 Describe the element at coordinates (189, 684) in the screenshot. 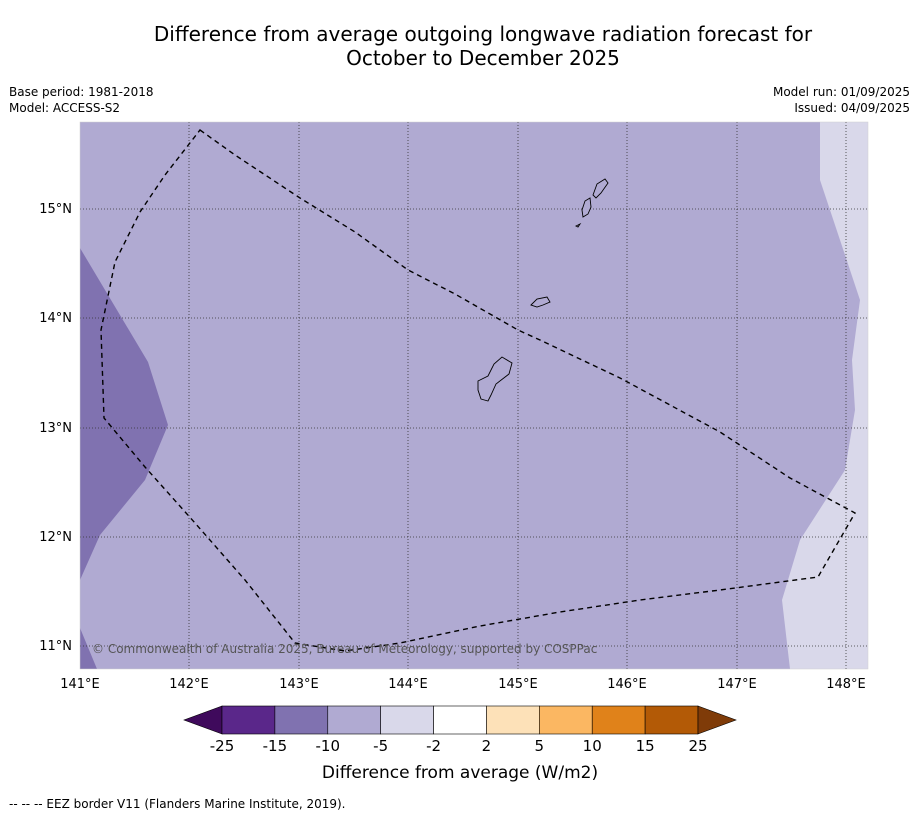

I see `lon-label-142e: 142°E` at that location.